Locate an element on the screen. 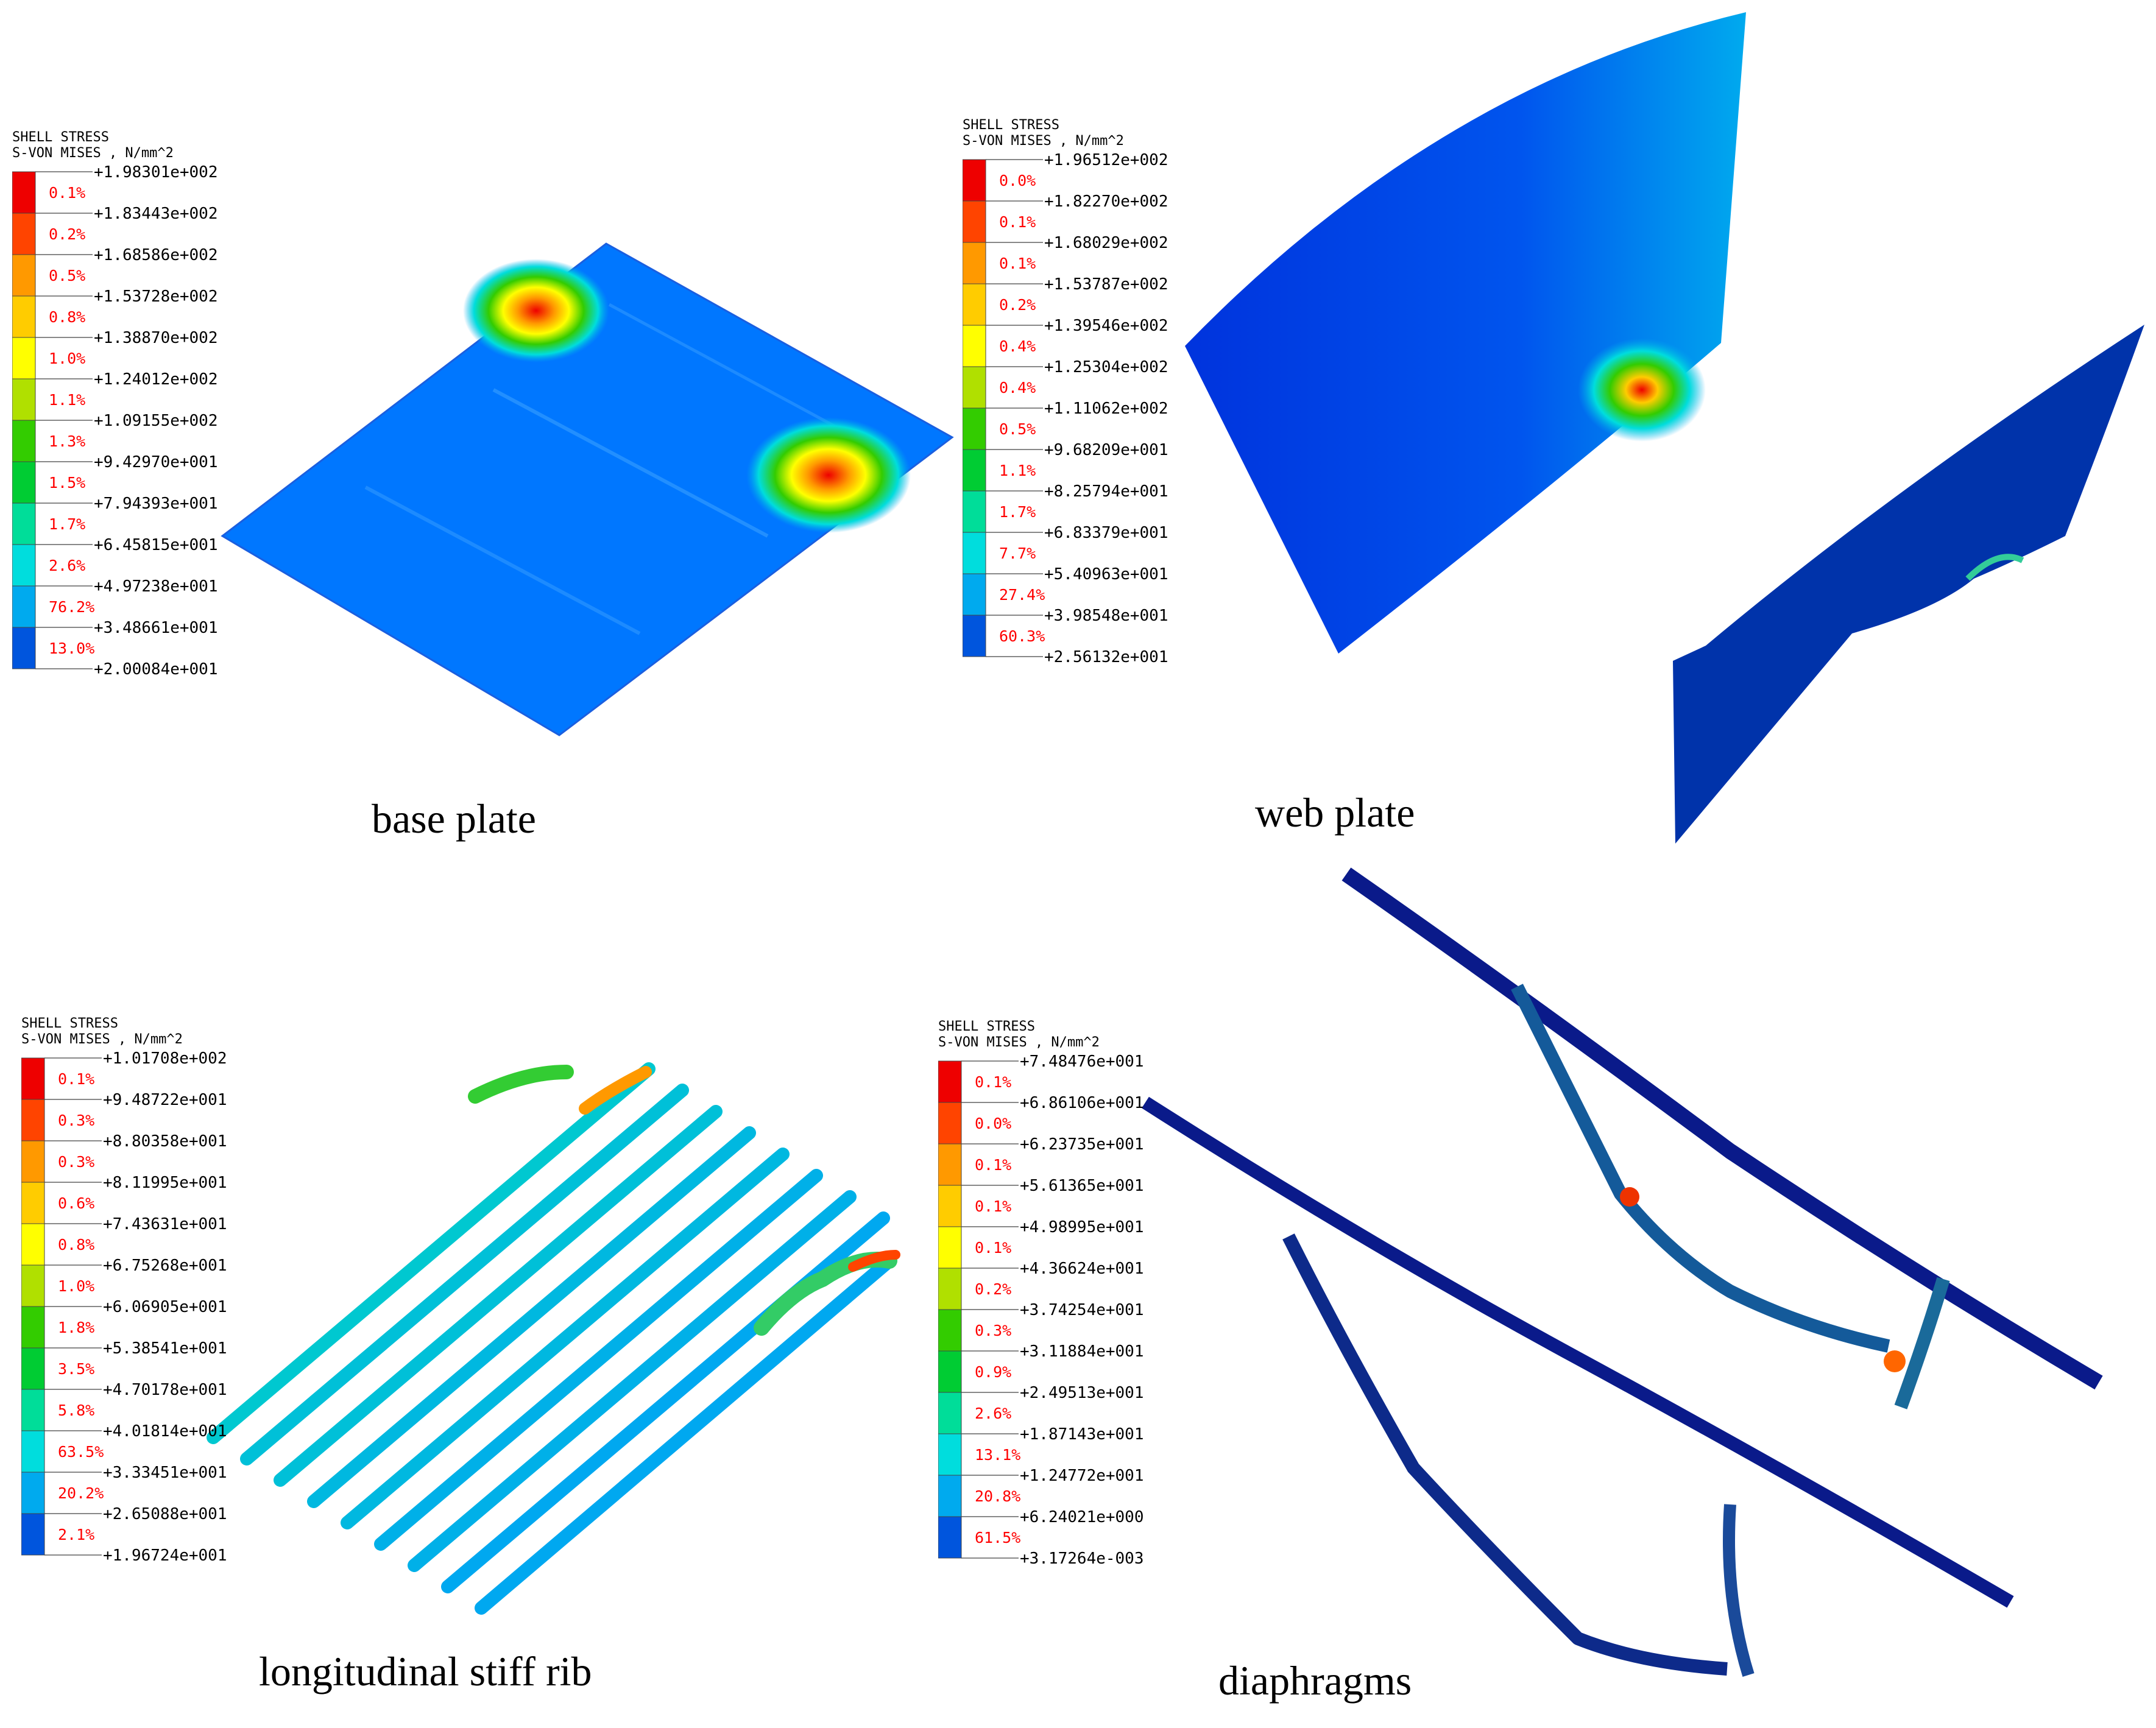 The height and width of the screenshot is (1728, 2156). diaphragm-upper is located at coordinates (1722, 1138).